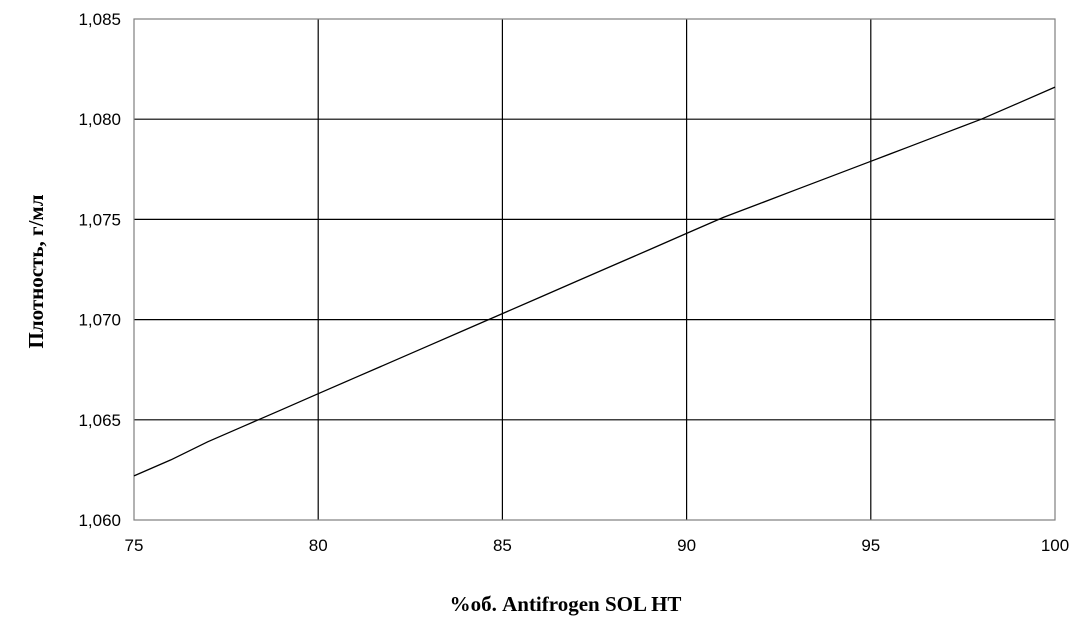  I want to click on y-tick-label: 1,065, so click(99, 420).